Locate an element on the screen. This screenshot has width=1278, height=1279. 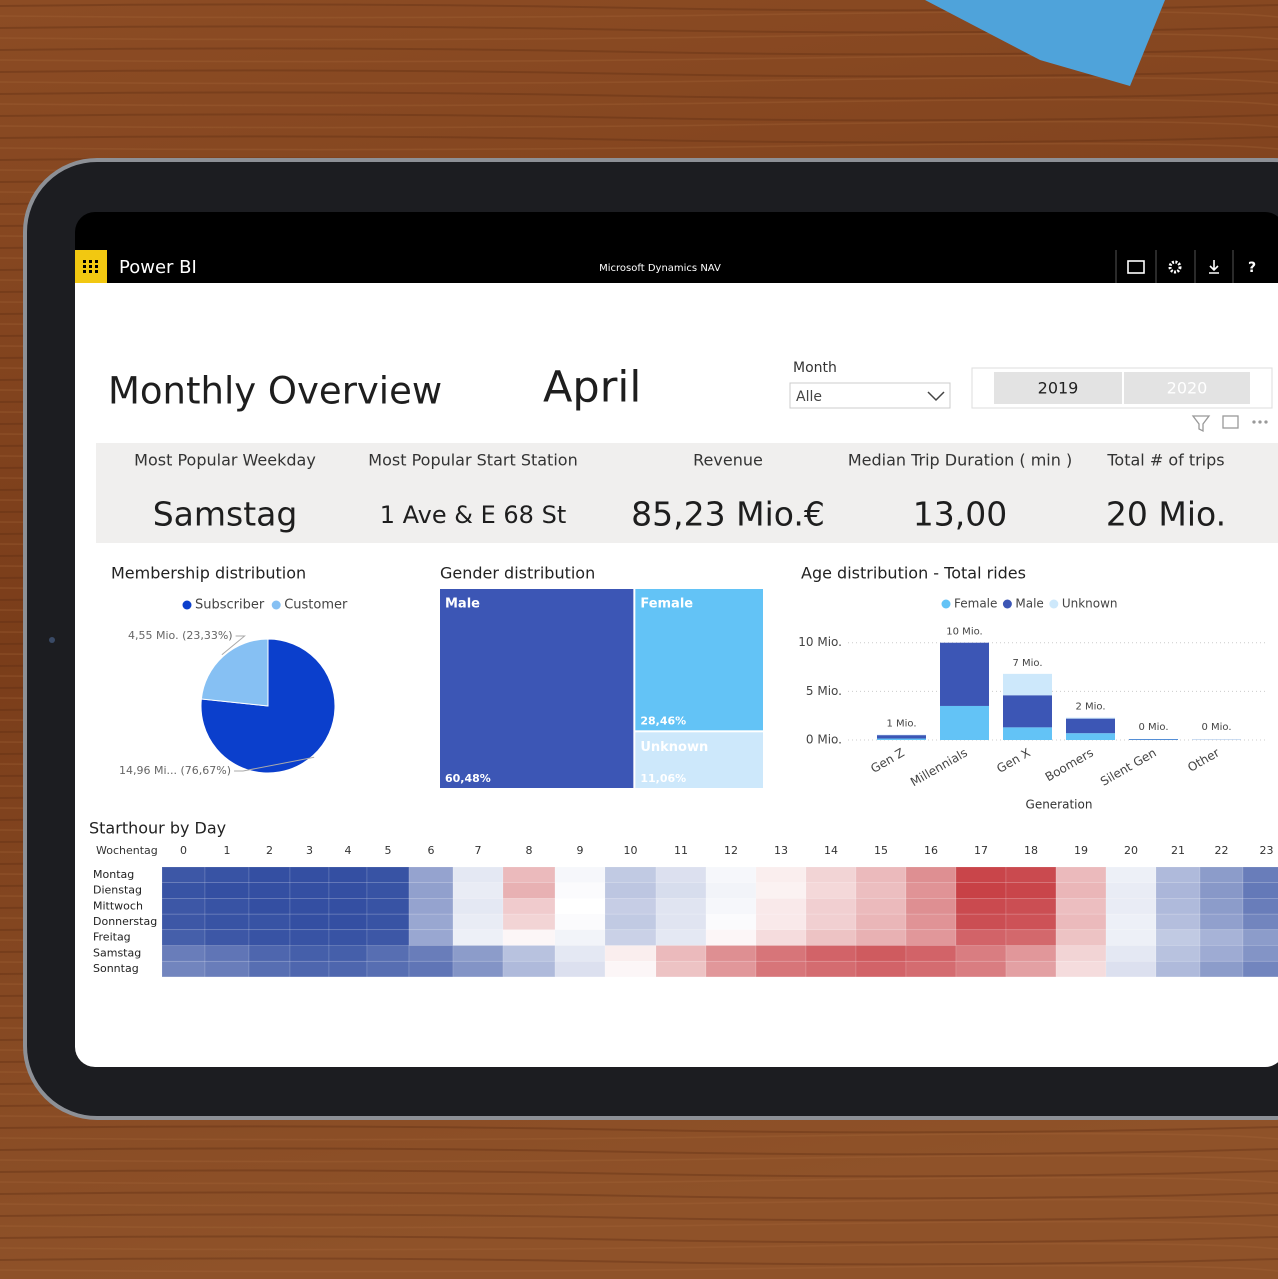
year-label: 2019 is located at coordinates (1058, 388).